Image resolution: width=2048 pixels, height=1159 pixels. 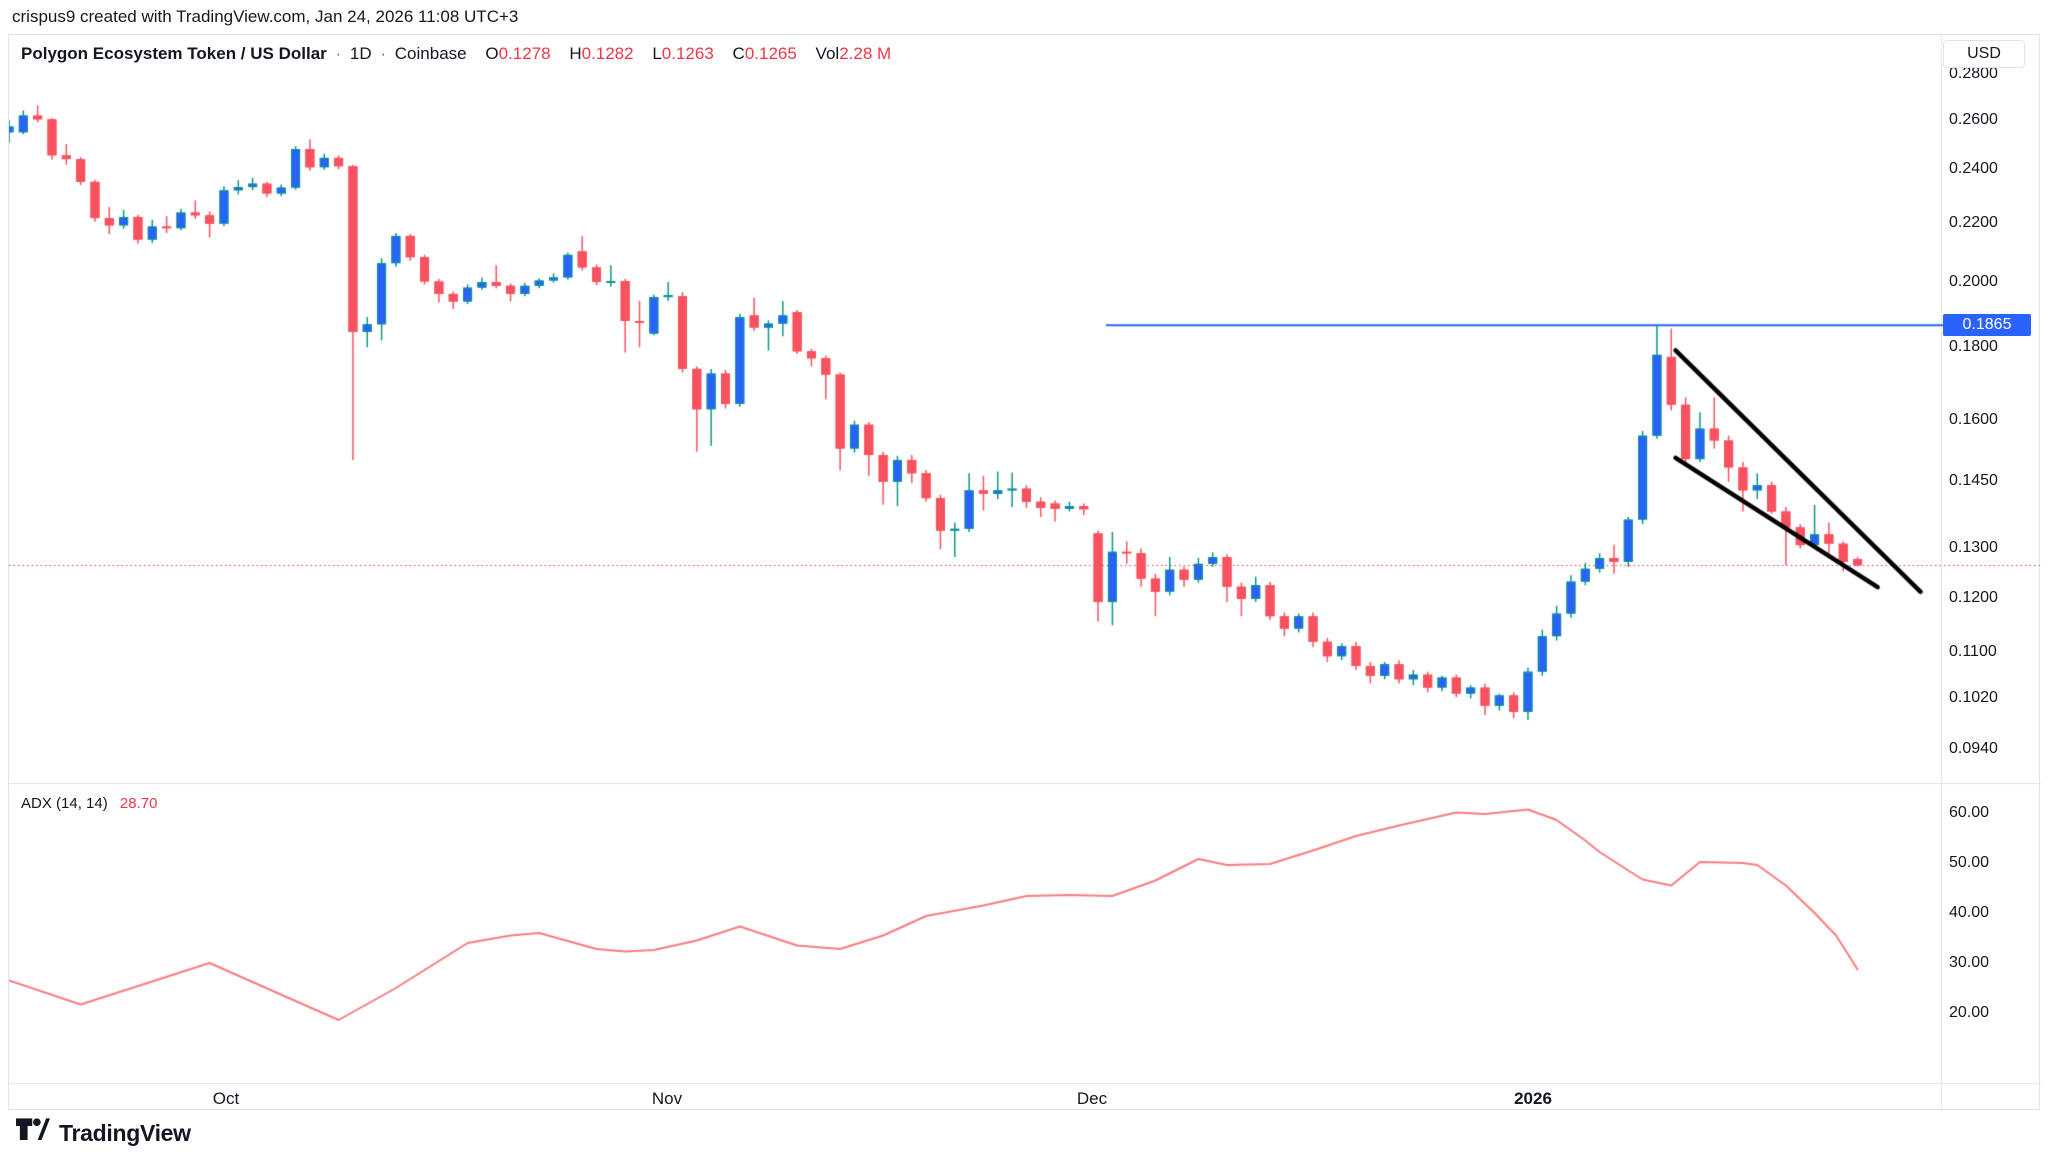 I want to click on adx-indicator-legend: ADX (14, 14) 28.70, so click(x=89, y=803).